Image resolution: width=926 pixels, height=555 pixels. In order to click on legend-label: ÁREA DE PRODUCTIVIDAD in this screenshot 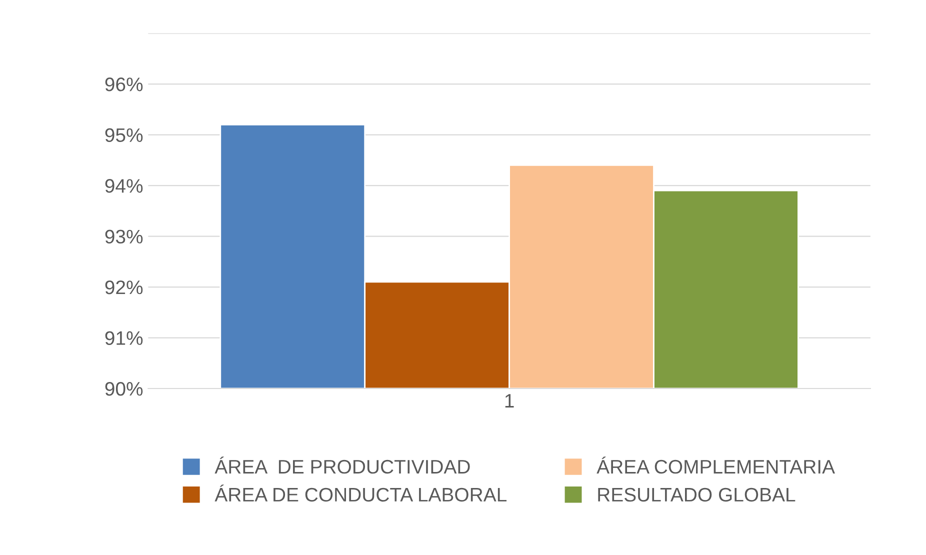, I will do `click(342, 465)`.